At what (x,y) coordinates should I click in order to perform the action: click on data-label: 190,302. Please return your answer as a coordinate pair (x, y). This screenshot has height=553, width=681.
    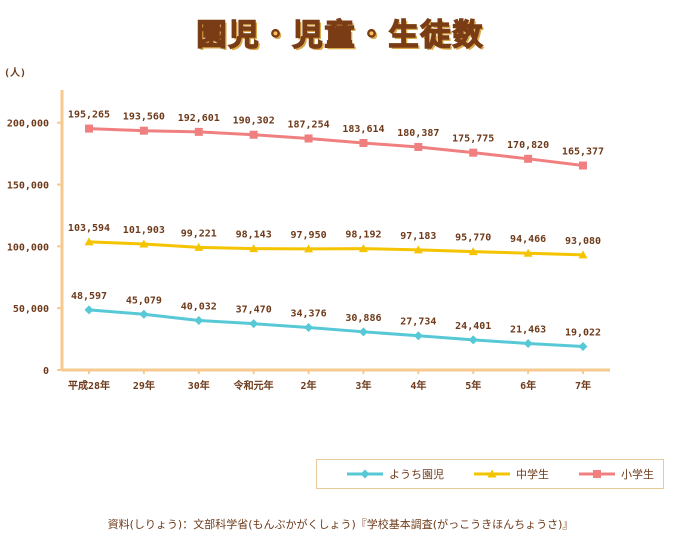
    Looking at the image, I should click on (254, 121).